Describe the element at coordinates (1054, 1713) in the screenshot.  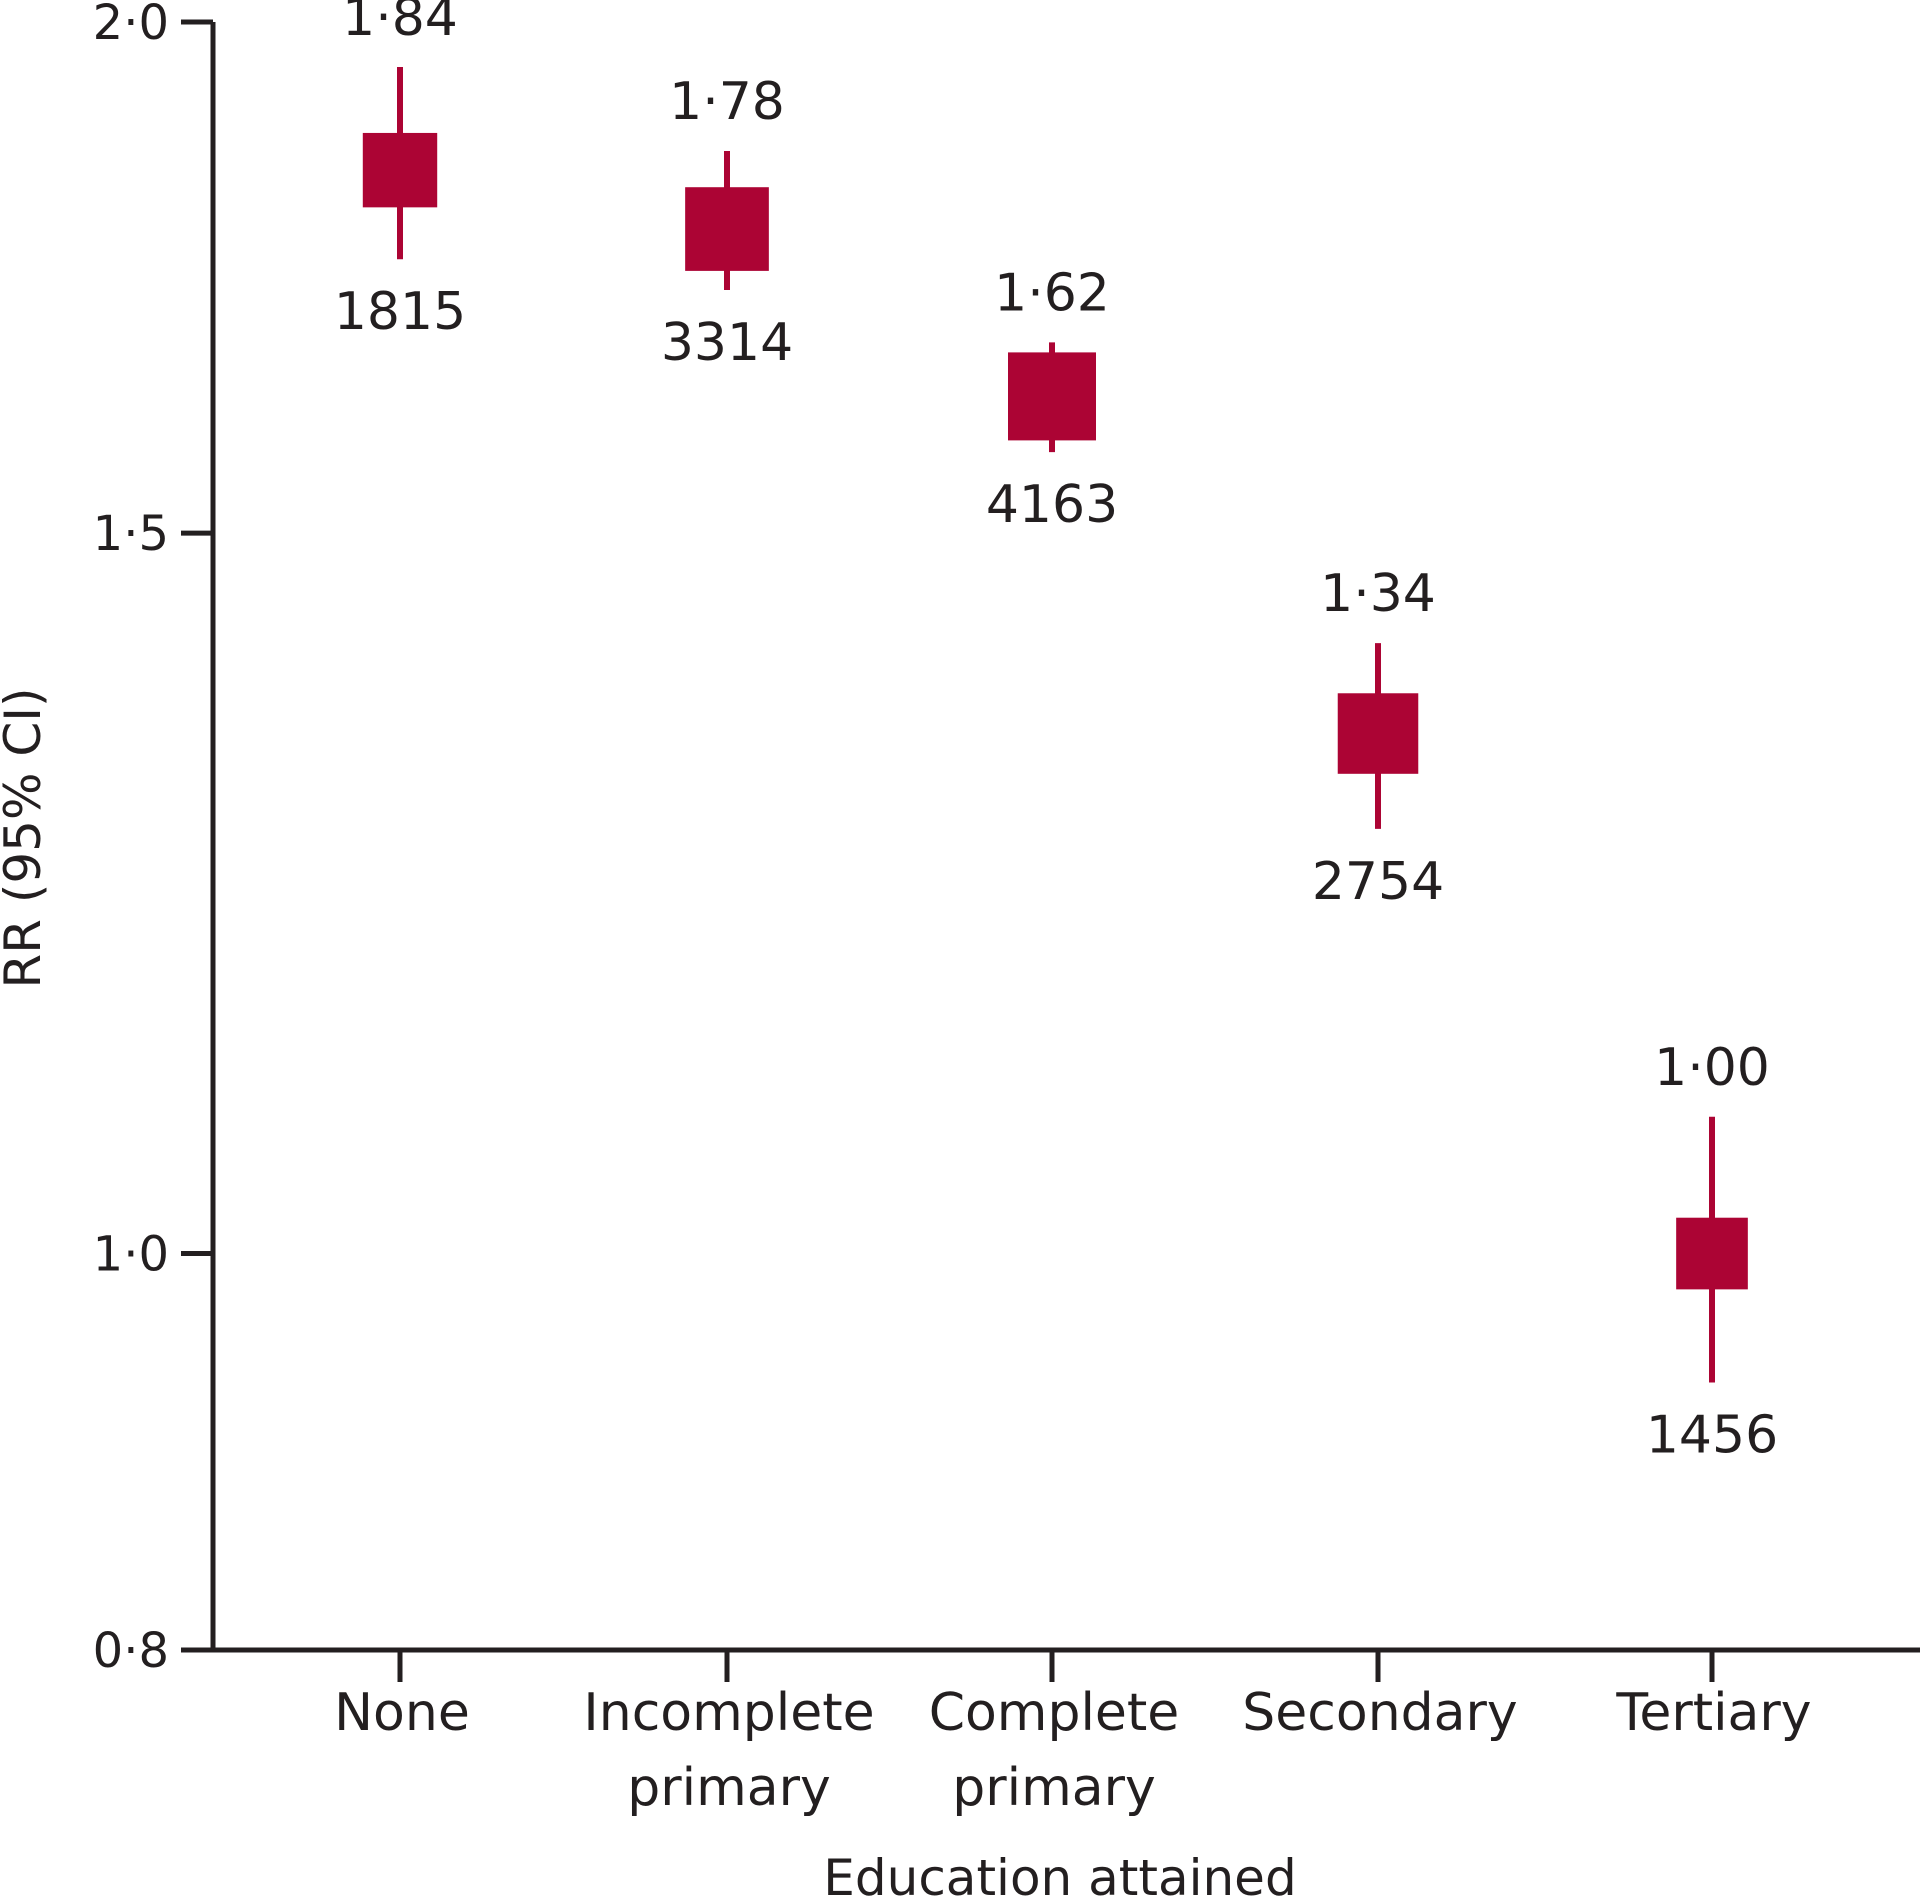
I see `x-tick-label: Complete` at that location.